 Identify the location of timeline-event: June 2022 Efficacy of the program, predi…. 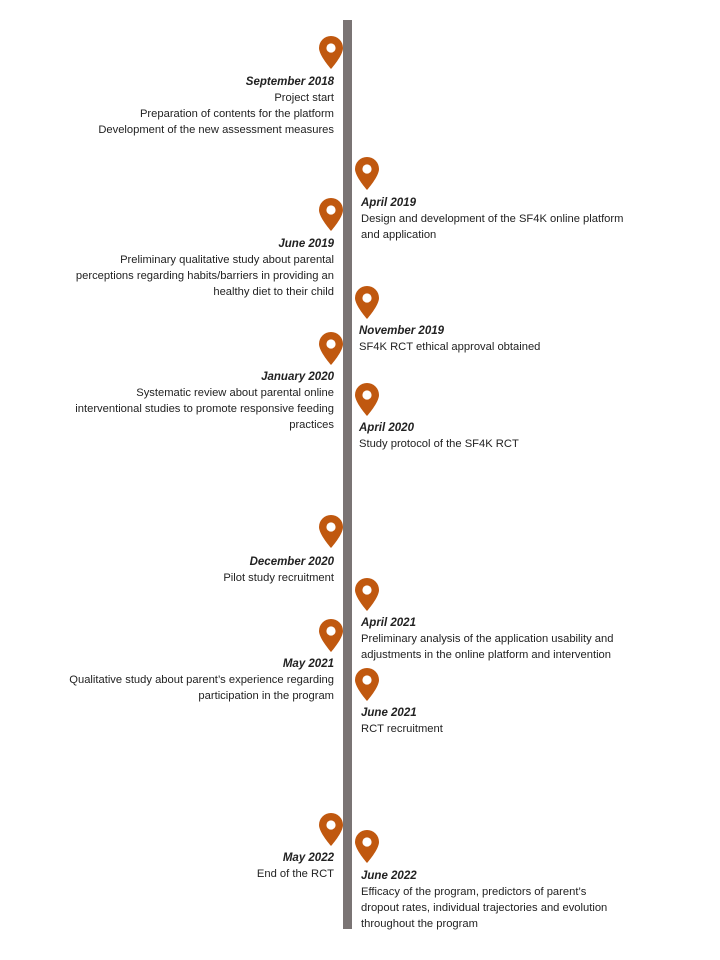
(484, 900).